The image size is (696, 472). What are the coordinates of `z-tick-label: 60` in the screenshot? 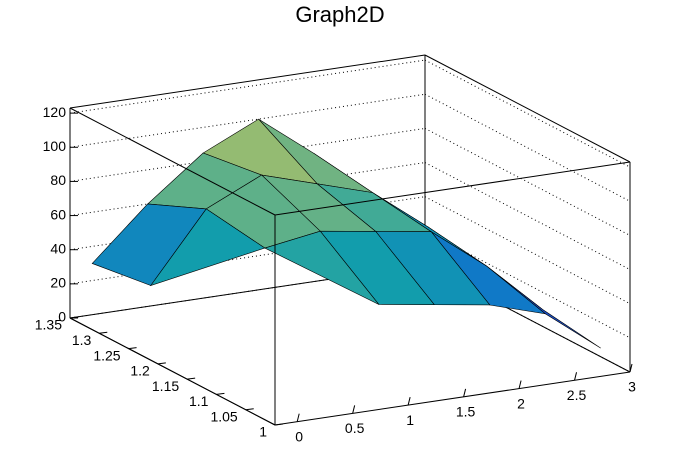 It's located at (58, 214).